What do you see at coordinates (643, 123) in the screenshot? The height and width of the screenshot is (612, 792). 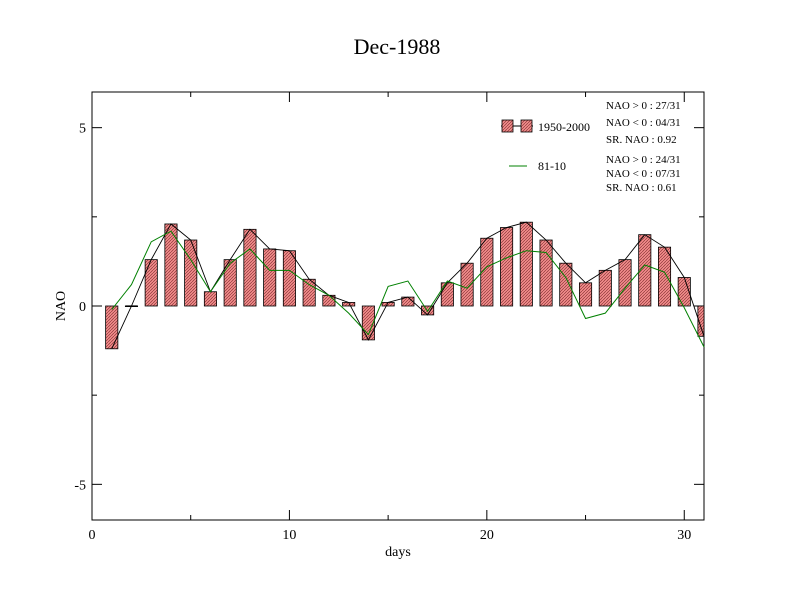 I see `stat-1950-neg: NAO < 0 : 04/31` at bounding box center [643, 123].